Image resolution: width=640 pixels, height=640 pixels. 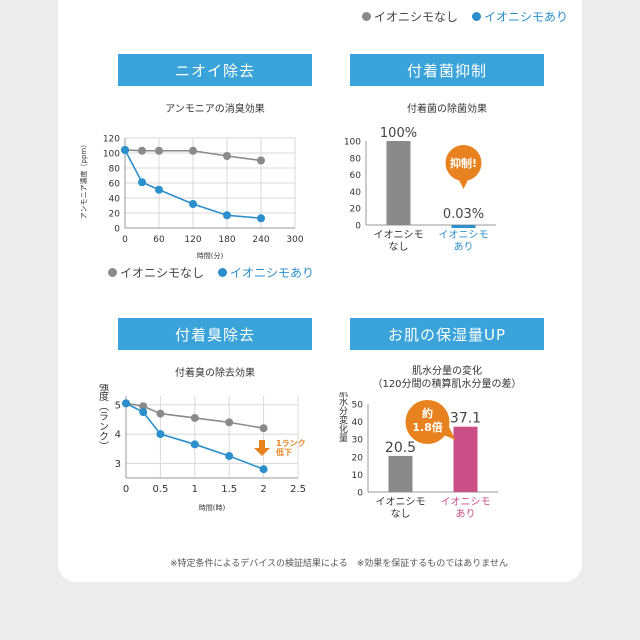 What do you see at coordinates (111, 140) in the screenshot?
I see `y-tick-label: 120` at bounding box center [111, 140].